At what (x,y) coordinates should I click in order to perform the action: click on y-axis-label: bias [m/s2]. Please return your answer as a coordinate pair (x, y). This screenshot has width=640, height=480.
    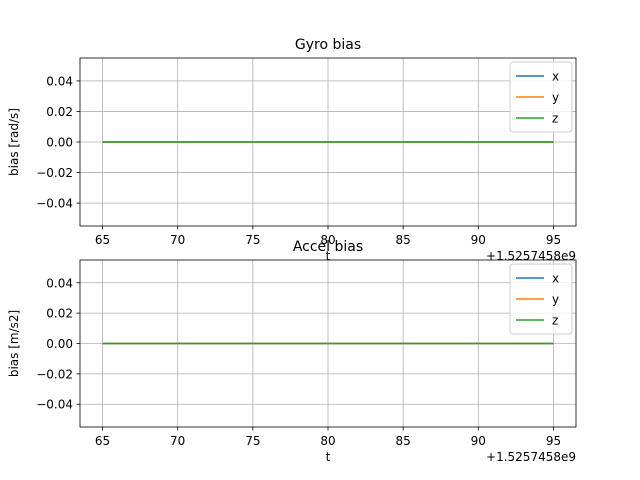
    Looking at the image, I should click on (14, 343).